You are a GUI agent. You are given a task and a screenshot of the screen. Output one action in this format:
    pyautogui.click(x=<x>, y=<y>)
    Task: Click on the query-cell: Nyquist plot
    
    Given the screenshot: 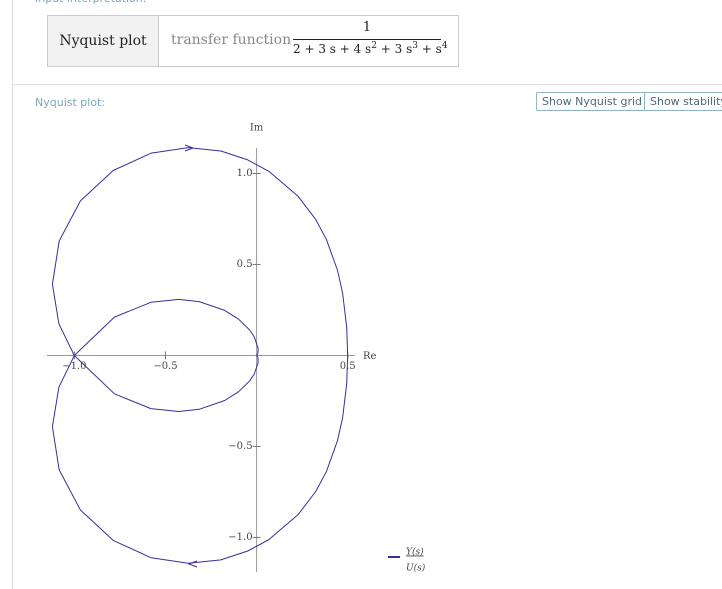 What is the action you would take?
    pyautogui.click(x=103, y=41)
    